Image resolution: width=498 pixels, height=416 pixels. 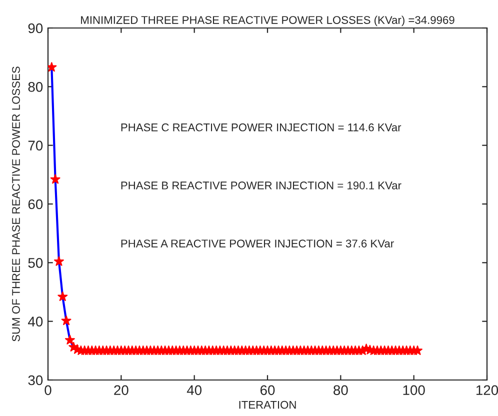 I want to click on x-tick-label: 100, so click(x=414, y=390).